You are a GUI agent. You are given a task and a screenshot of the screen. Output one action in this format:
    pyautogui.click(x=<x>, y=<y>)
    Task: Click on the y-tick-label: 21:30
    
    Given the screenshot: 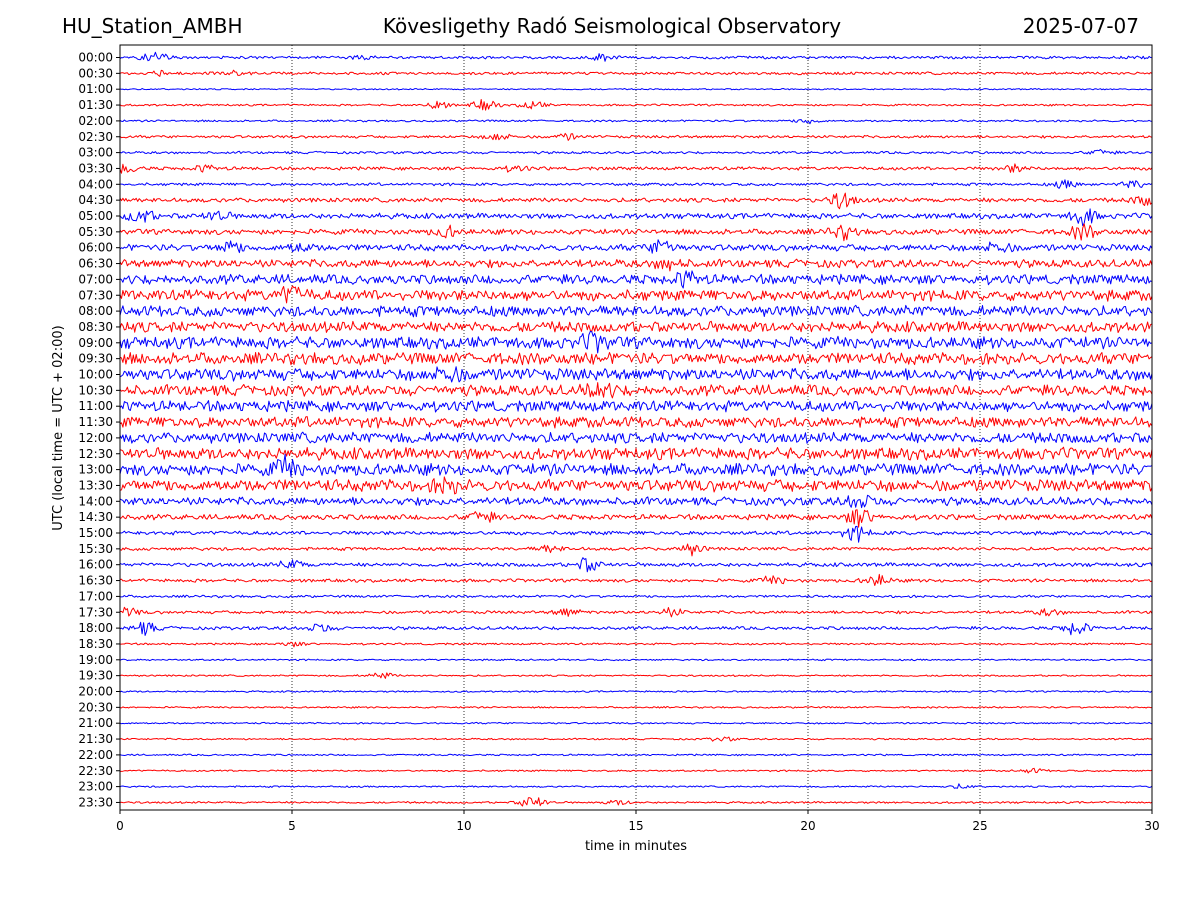 What is the action you would take?
    pyautogui.click(x=95, y=739)
    